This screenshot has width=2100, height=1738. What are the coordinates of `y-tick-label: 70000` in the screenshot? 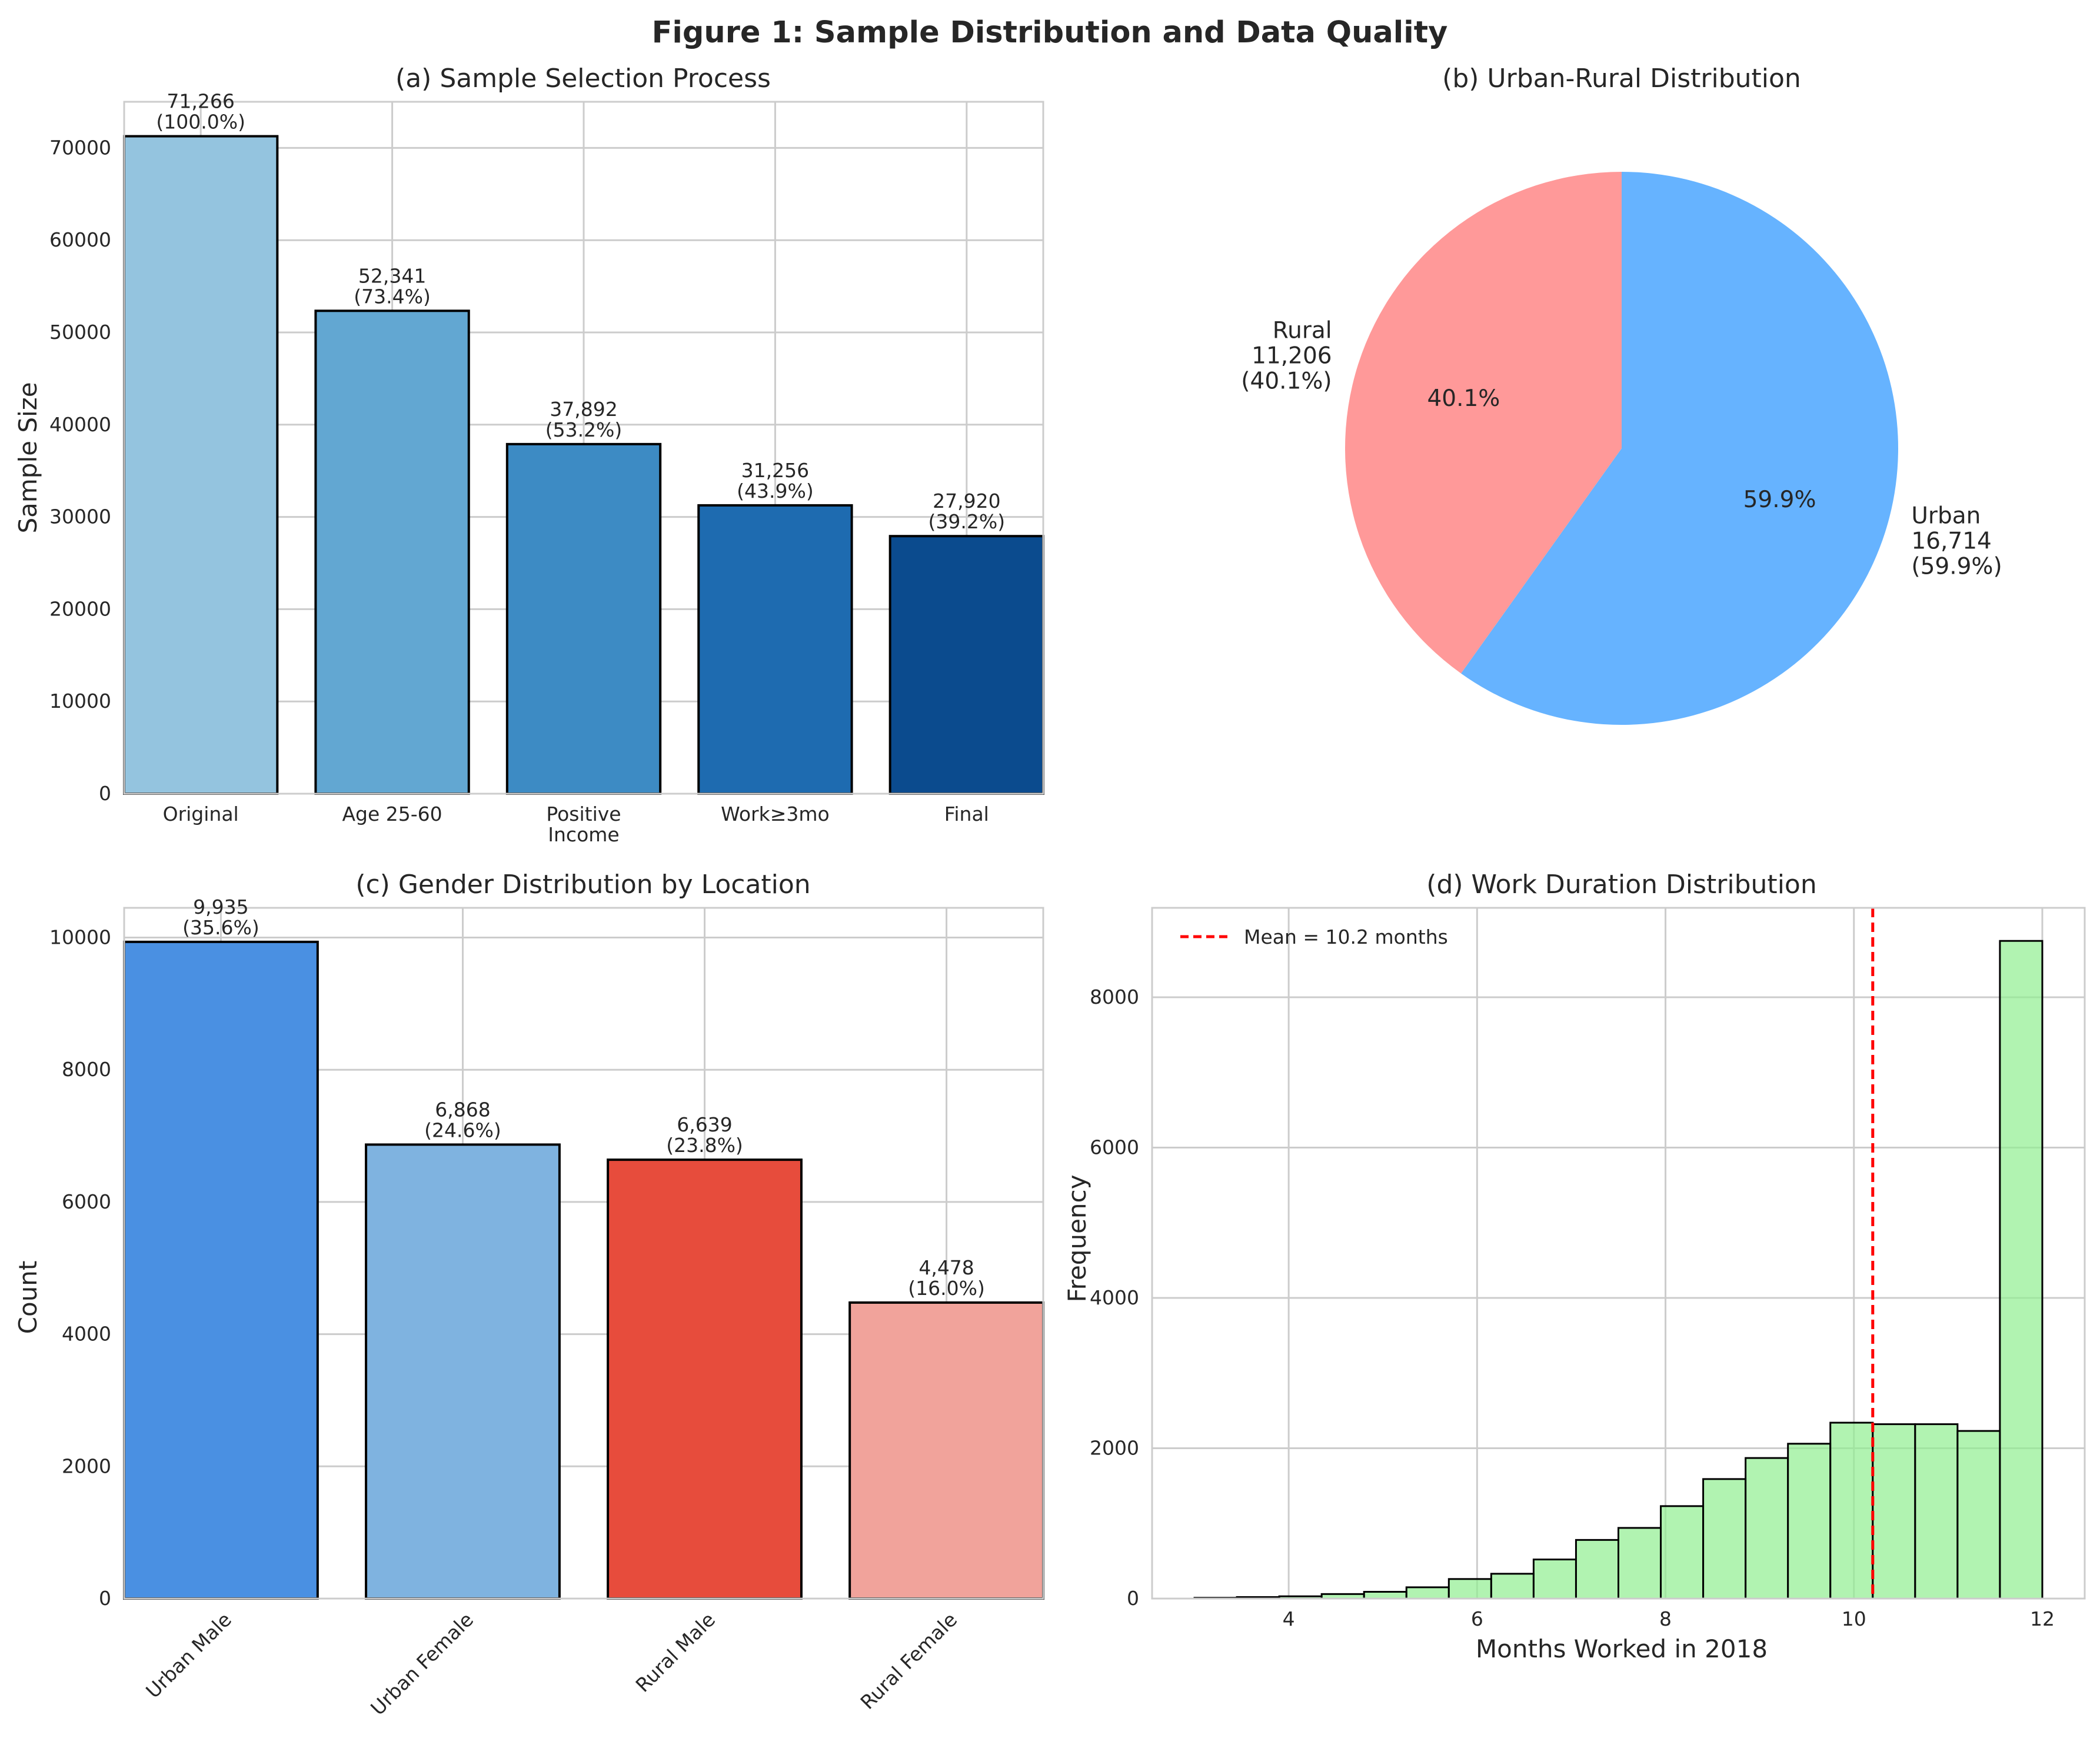 It's located at (80, 147).